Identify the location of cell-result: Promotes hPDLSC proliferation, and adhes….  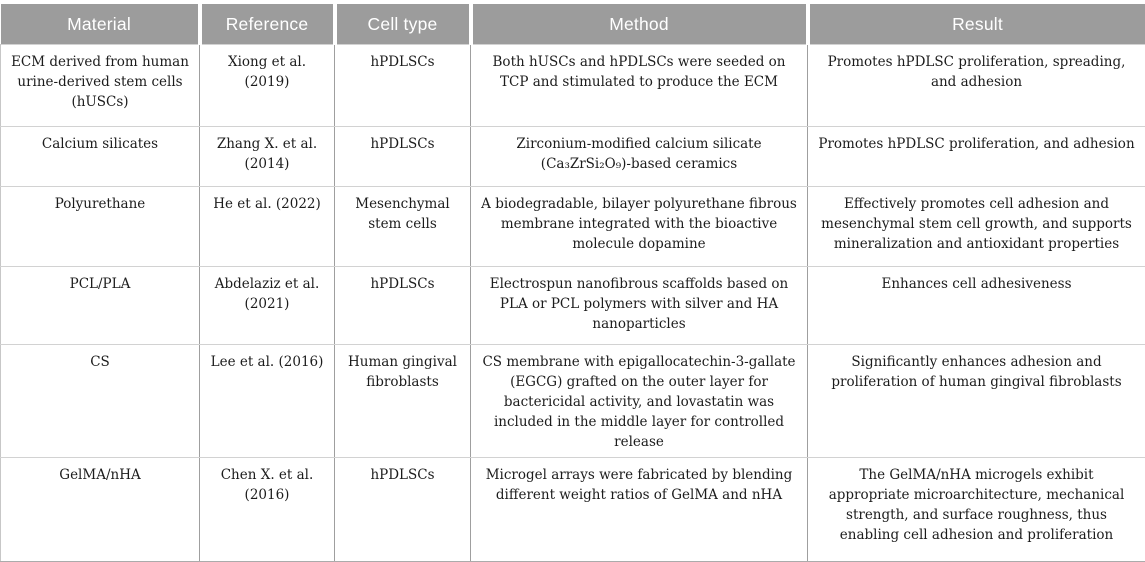
(976, 157).